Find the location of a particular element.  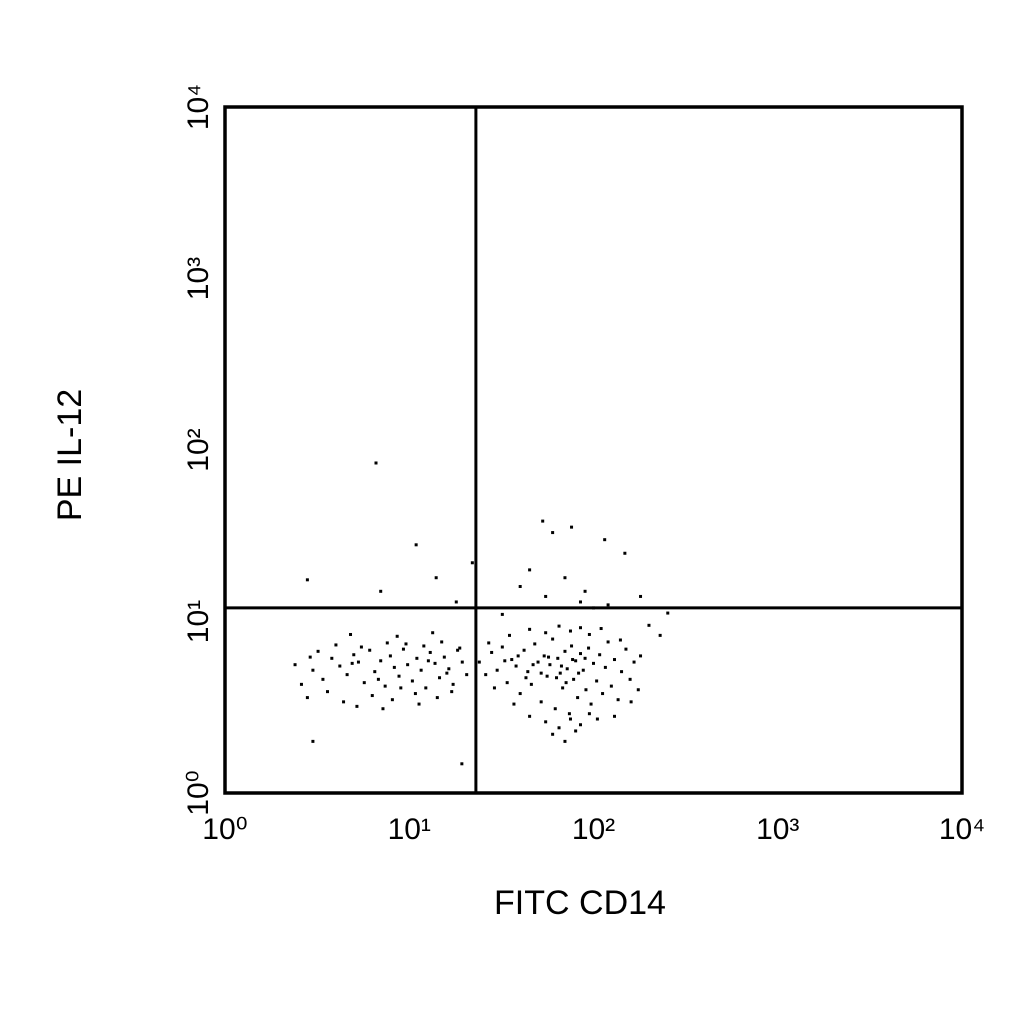

x-tick-label: 10² is located at coordinates (593, 829).